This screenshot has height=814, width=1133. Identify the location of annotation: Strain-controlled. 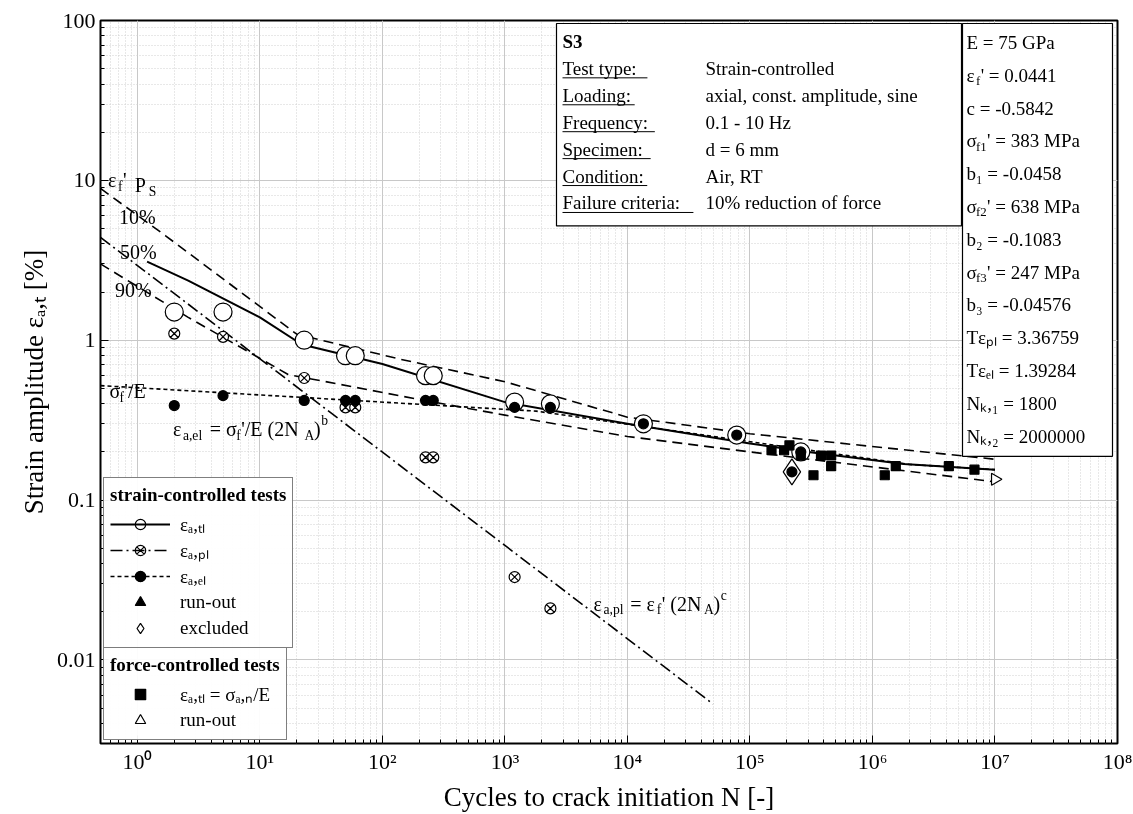
(770, 68).